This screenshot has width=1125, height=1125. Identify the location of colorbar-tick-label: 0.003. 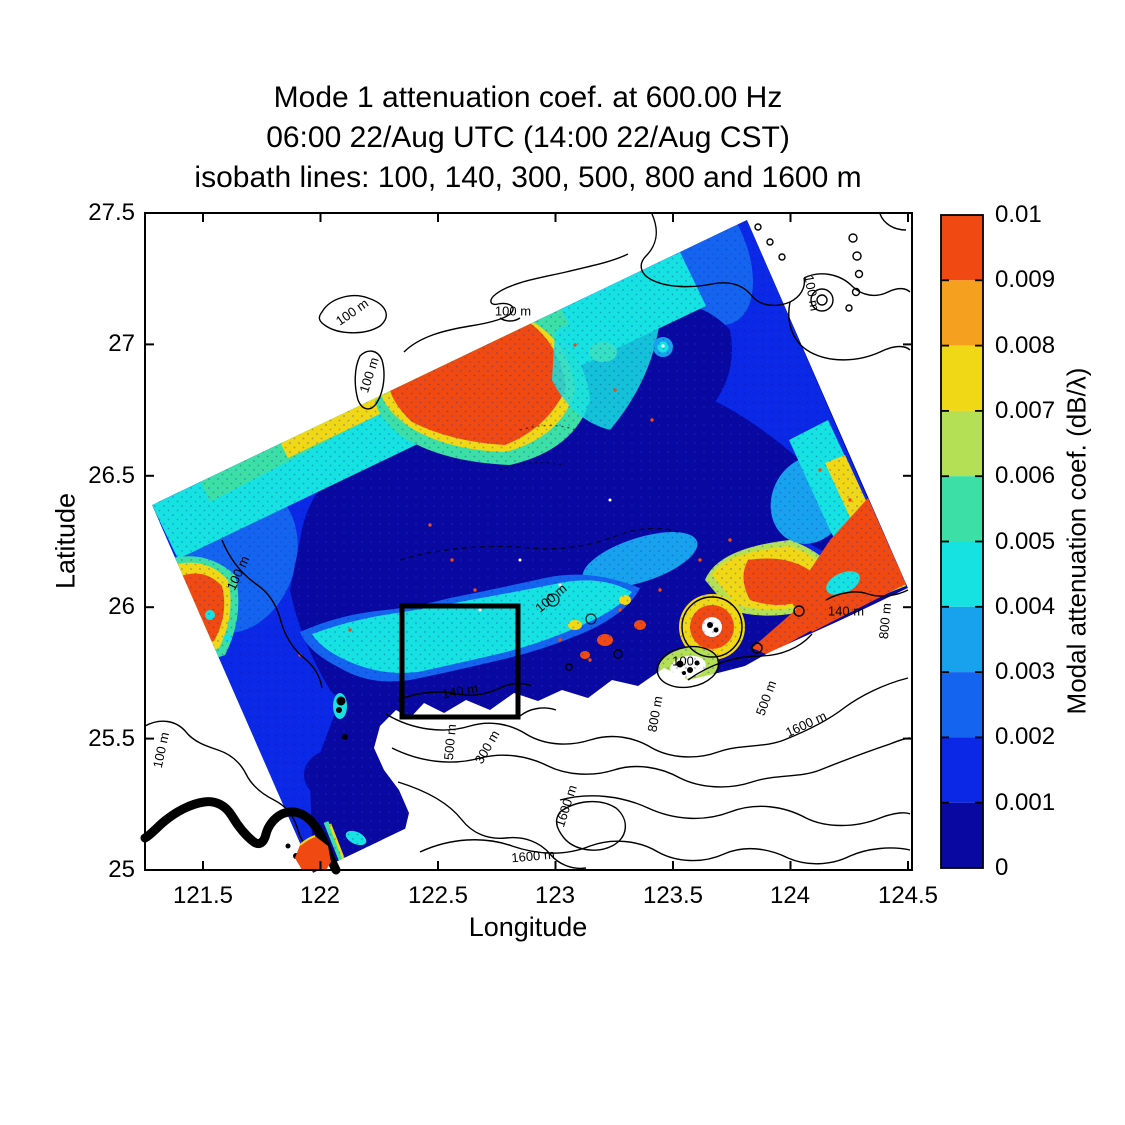
(1025, 671).